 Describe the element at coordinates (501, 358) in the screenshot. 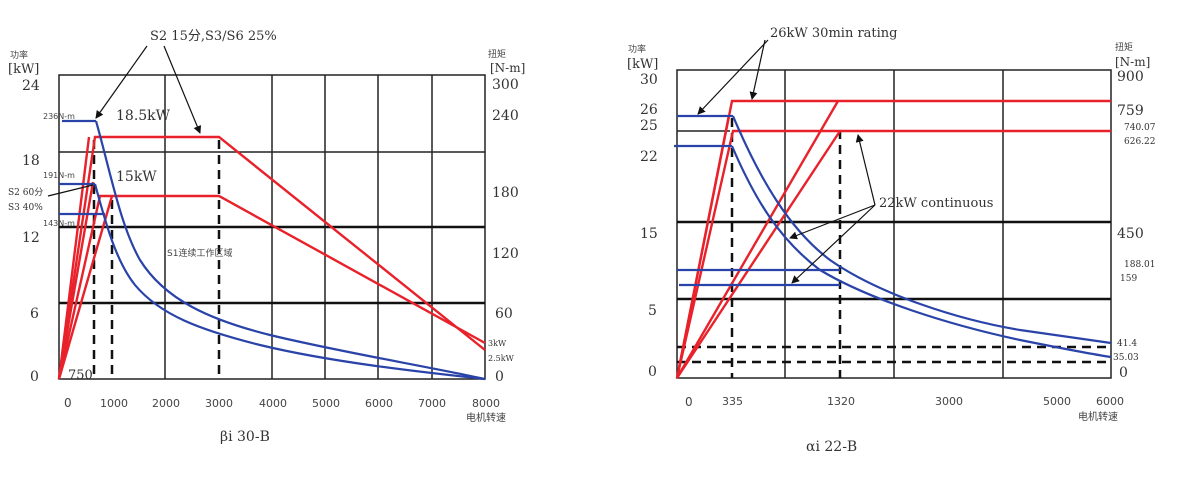

I see `annotation-2-5kw: 2.5kW` at that location.